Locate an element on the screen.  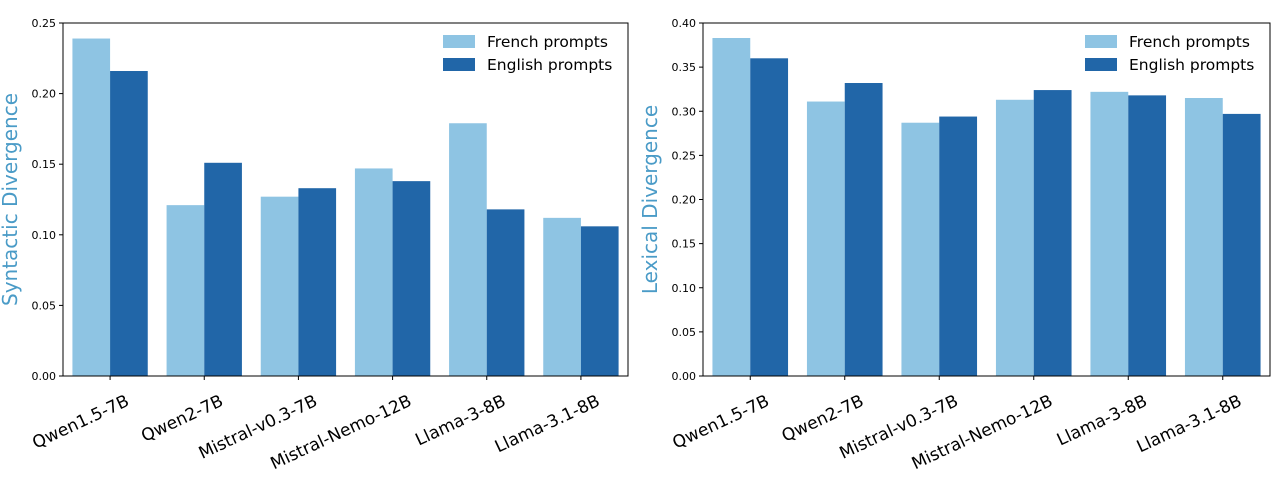
y-axis-title: Lexical Divergence is located at coordinates (650, 199).